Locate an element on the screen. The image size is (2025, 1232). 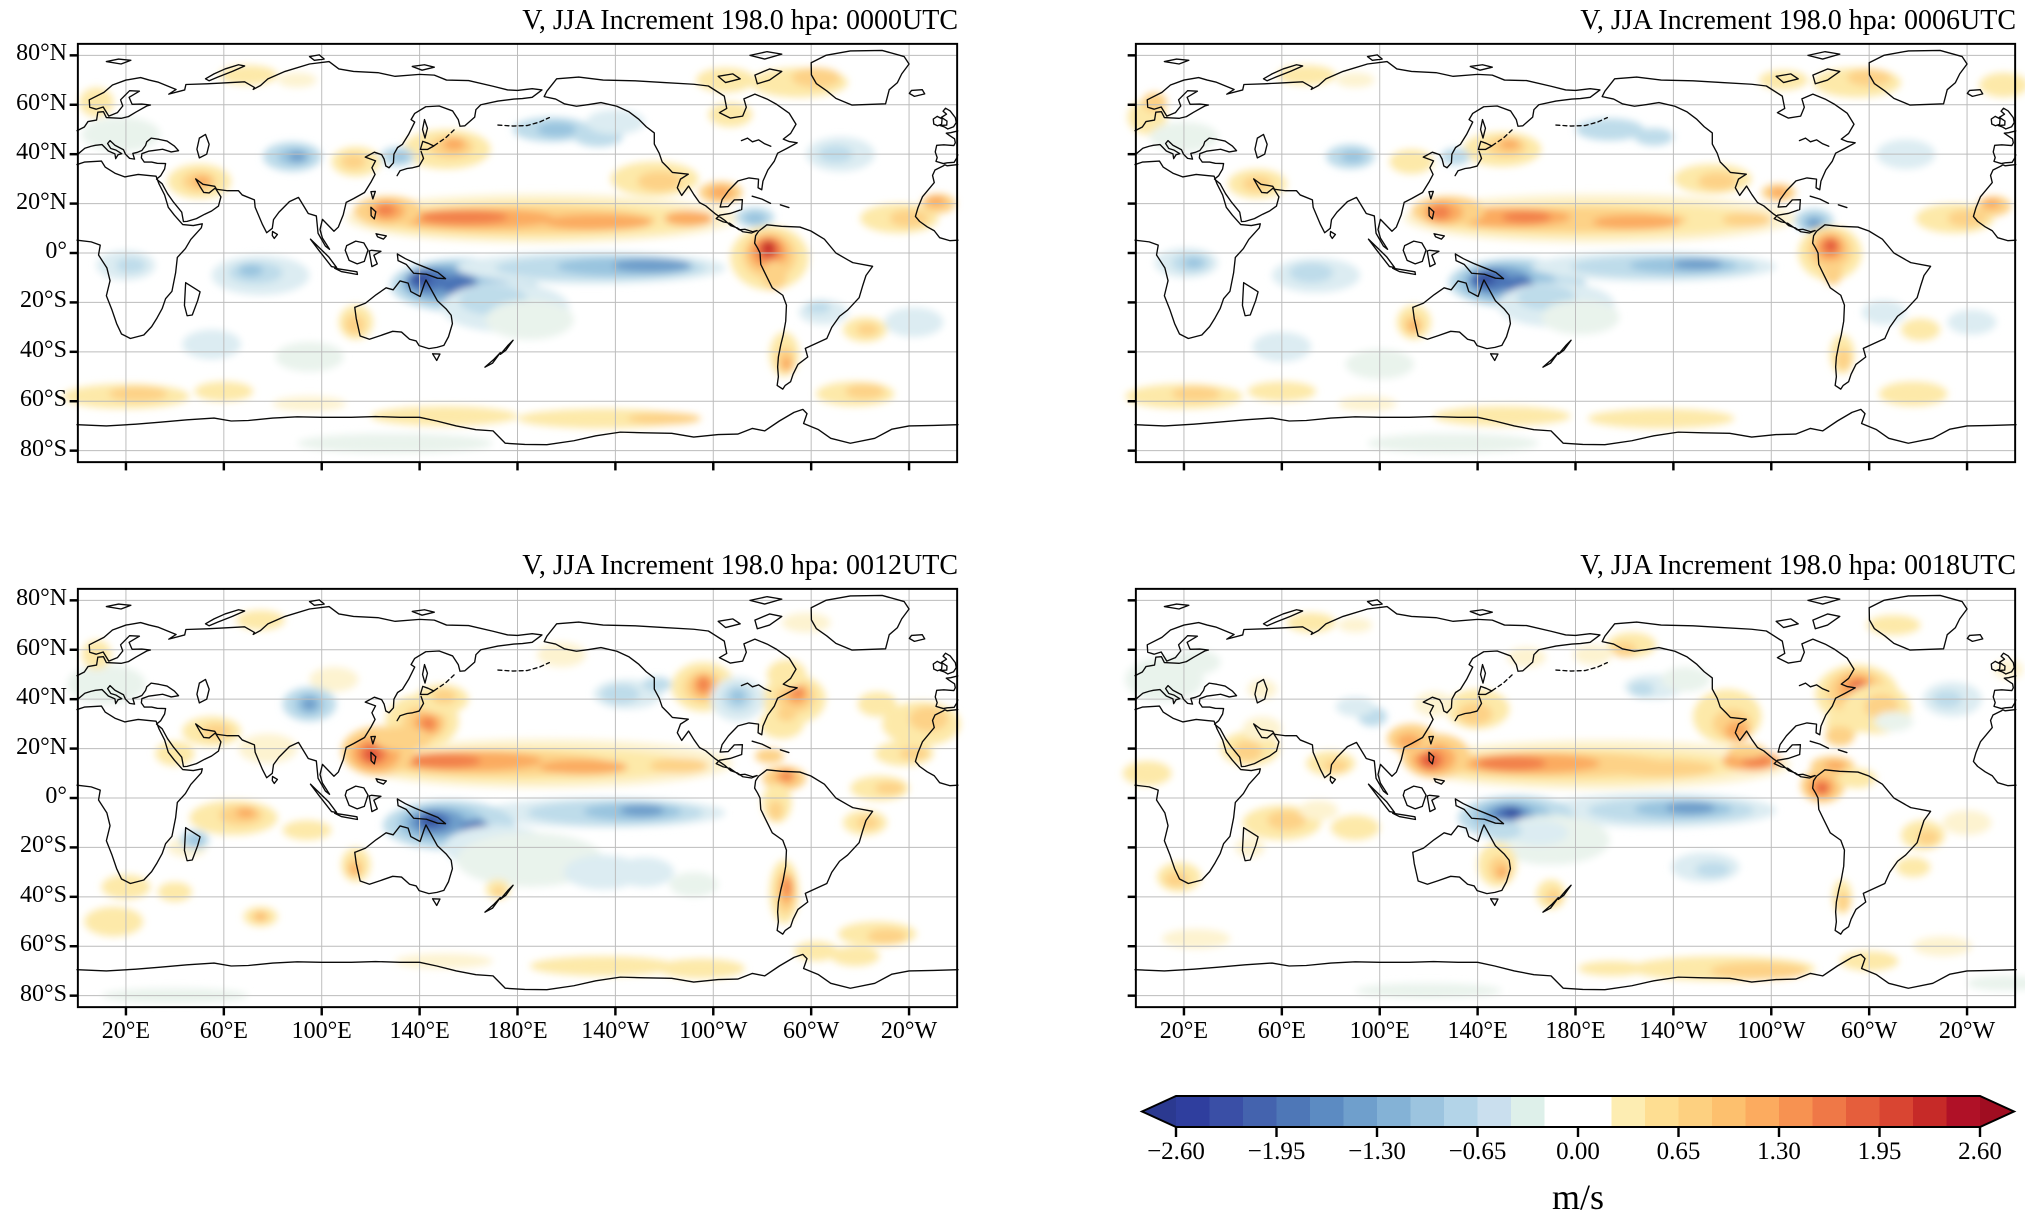
colorbar-tick-label: 0.65 is located at coordinates (1678, 1151).